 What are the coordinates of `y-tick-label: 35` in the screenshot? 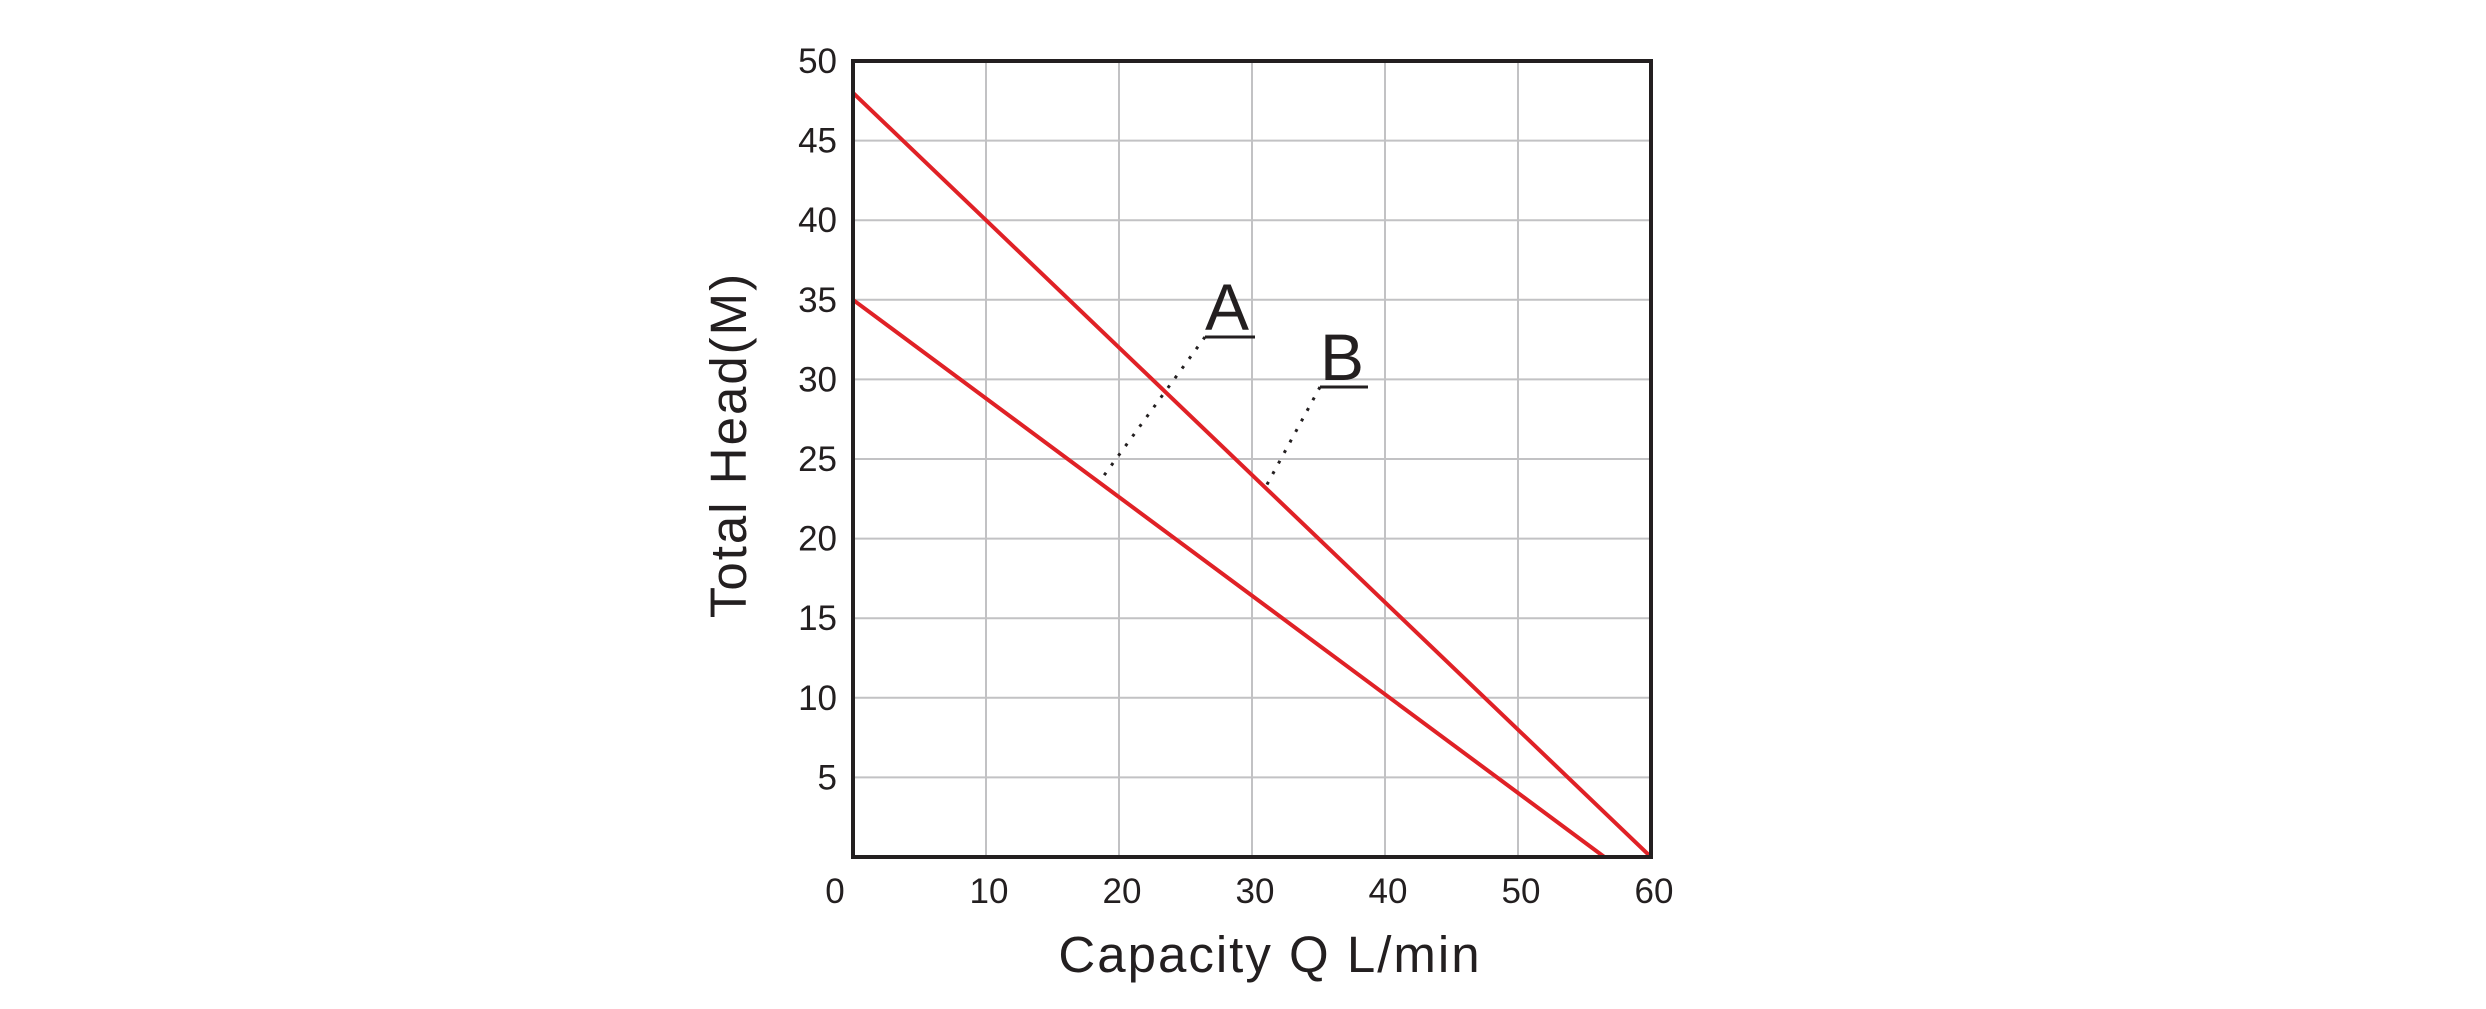 It's located at (817, 300).